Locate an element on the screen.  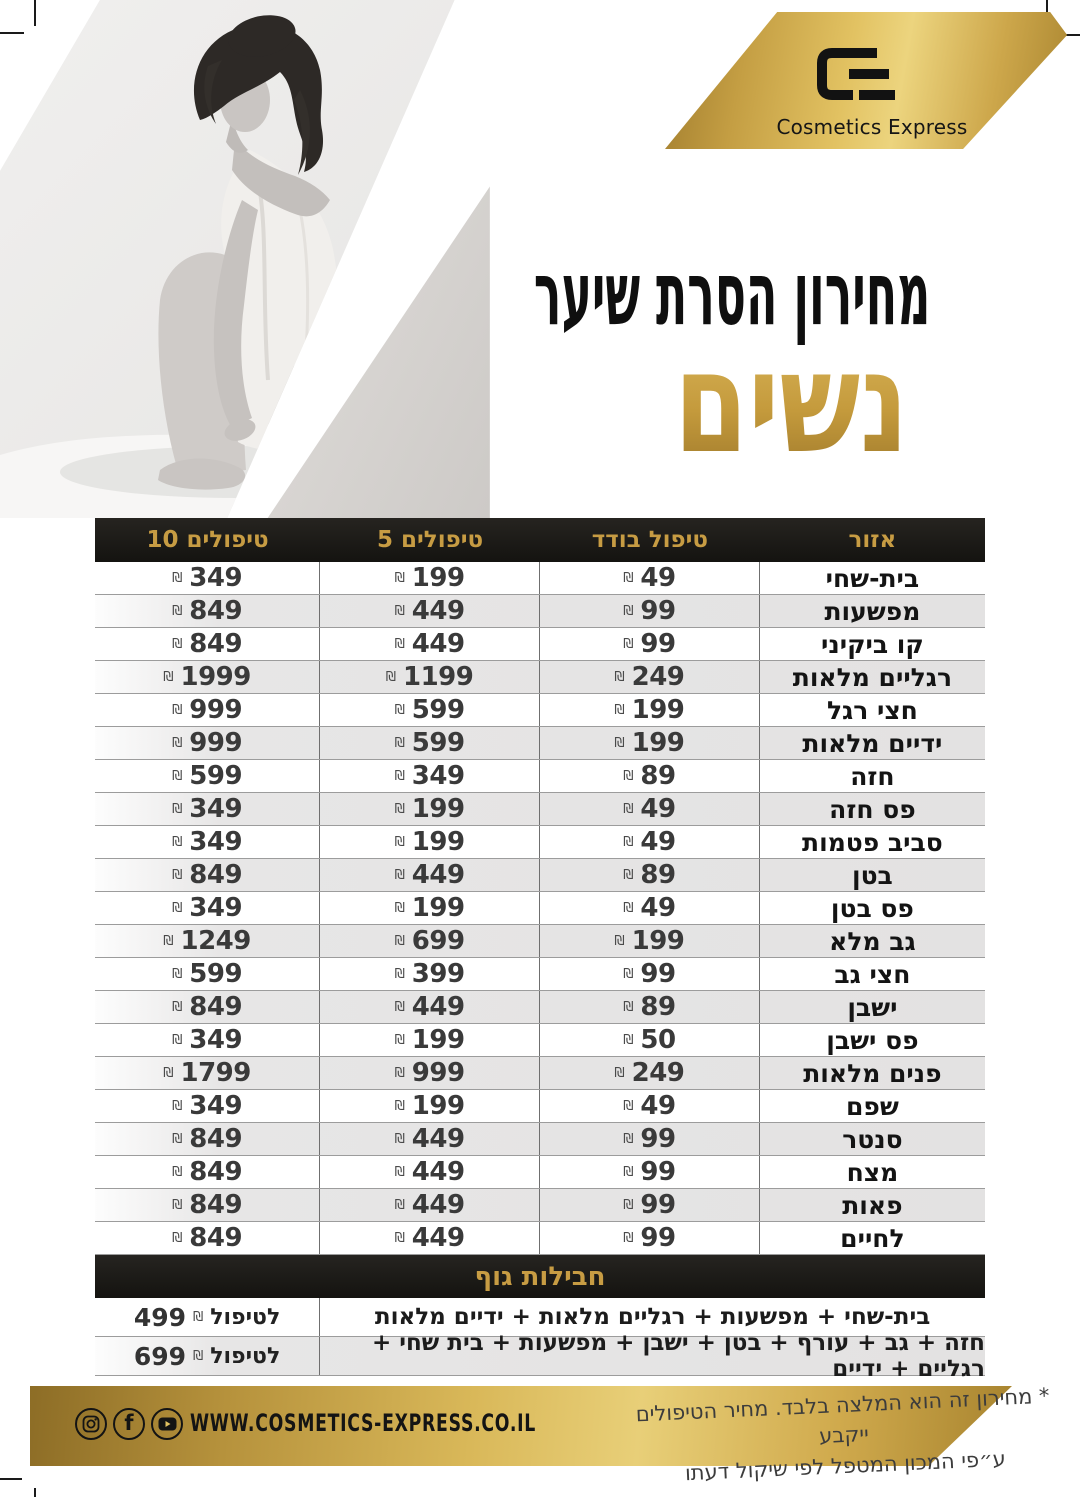
table-row: ₪ 349 ₪ 199 ₪ 49 סביב פטמות is located at coordinates (540, 842).